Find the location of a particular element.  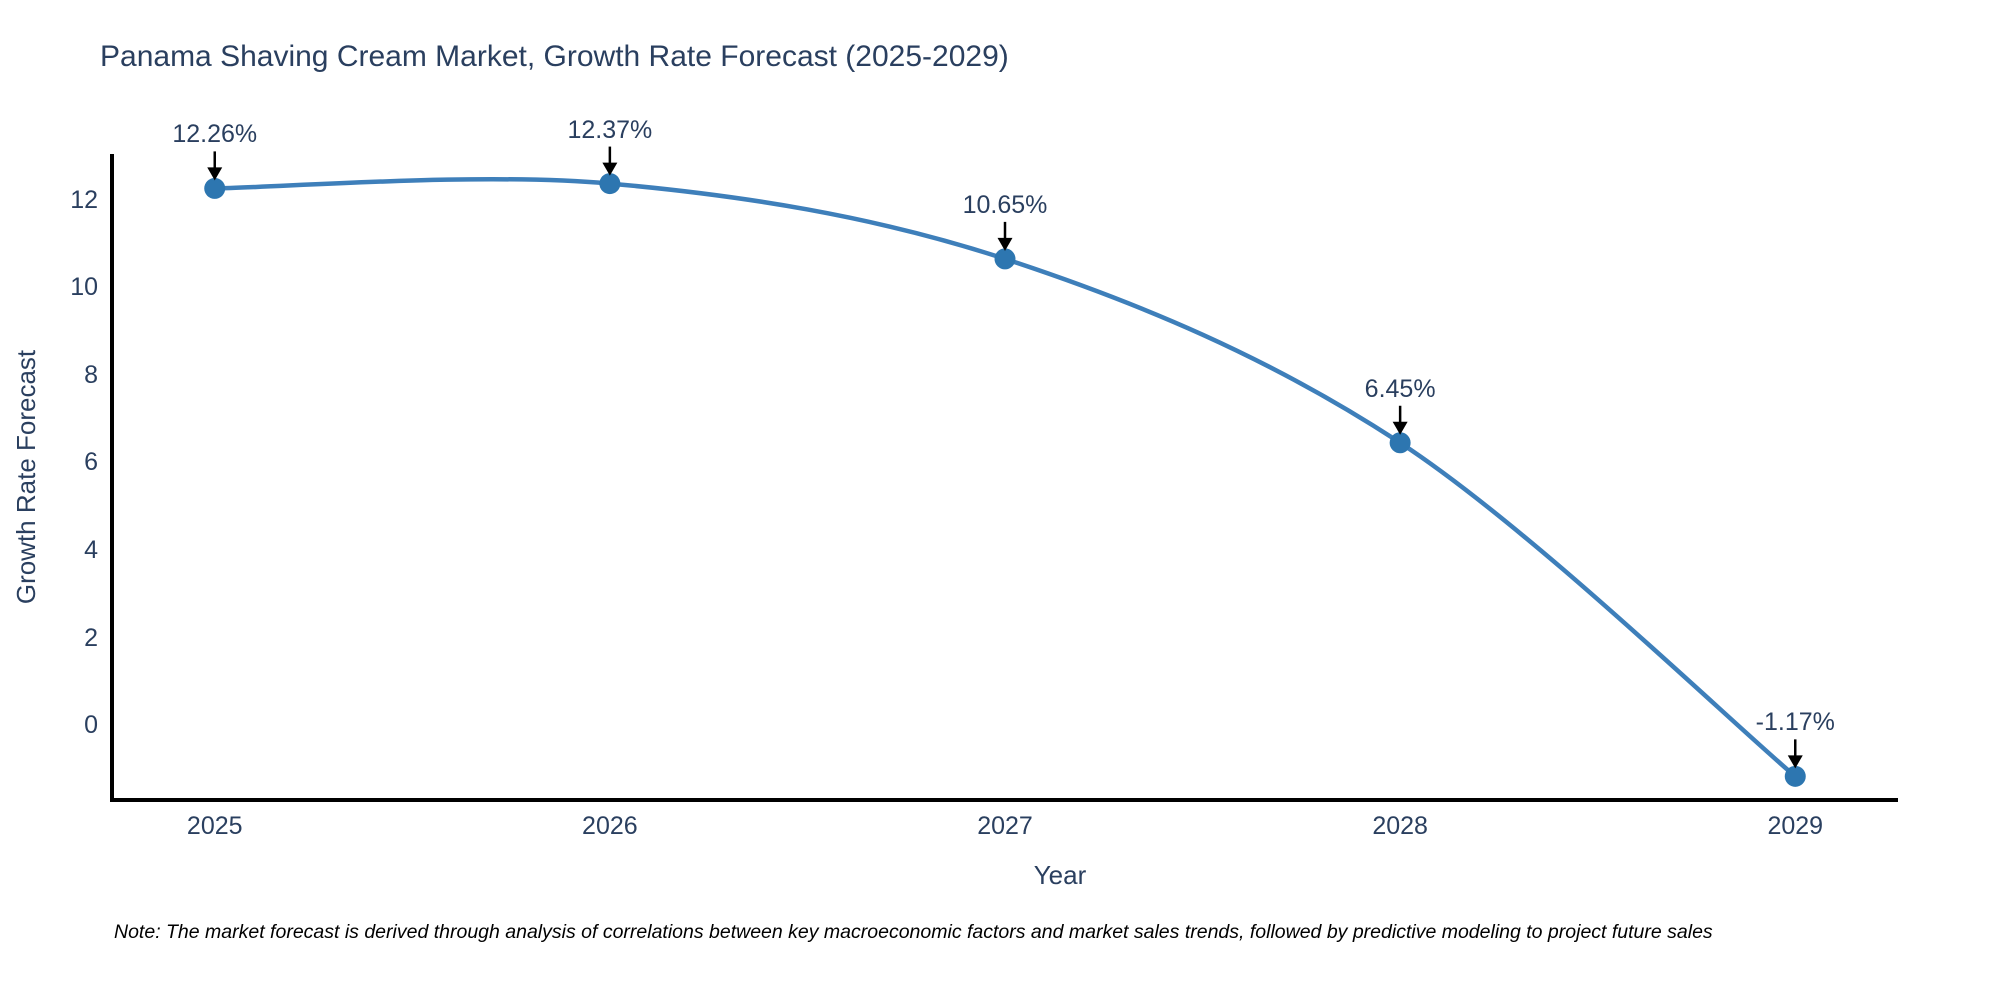

y-tick-label: 2 is located at coordinates (91, 637).